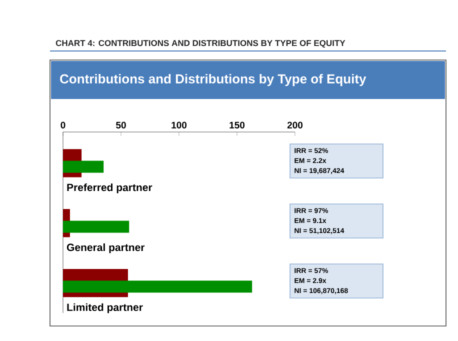 Image resolution: width=458 pixels, height=341 pixels. Describe the element at coordinates (295, 125) in the screenshot. I see `x-tick-label: 200` at that location.